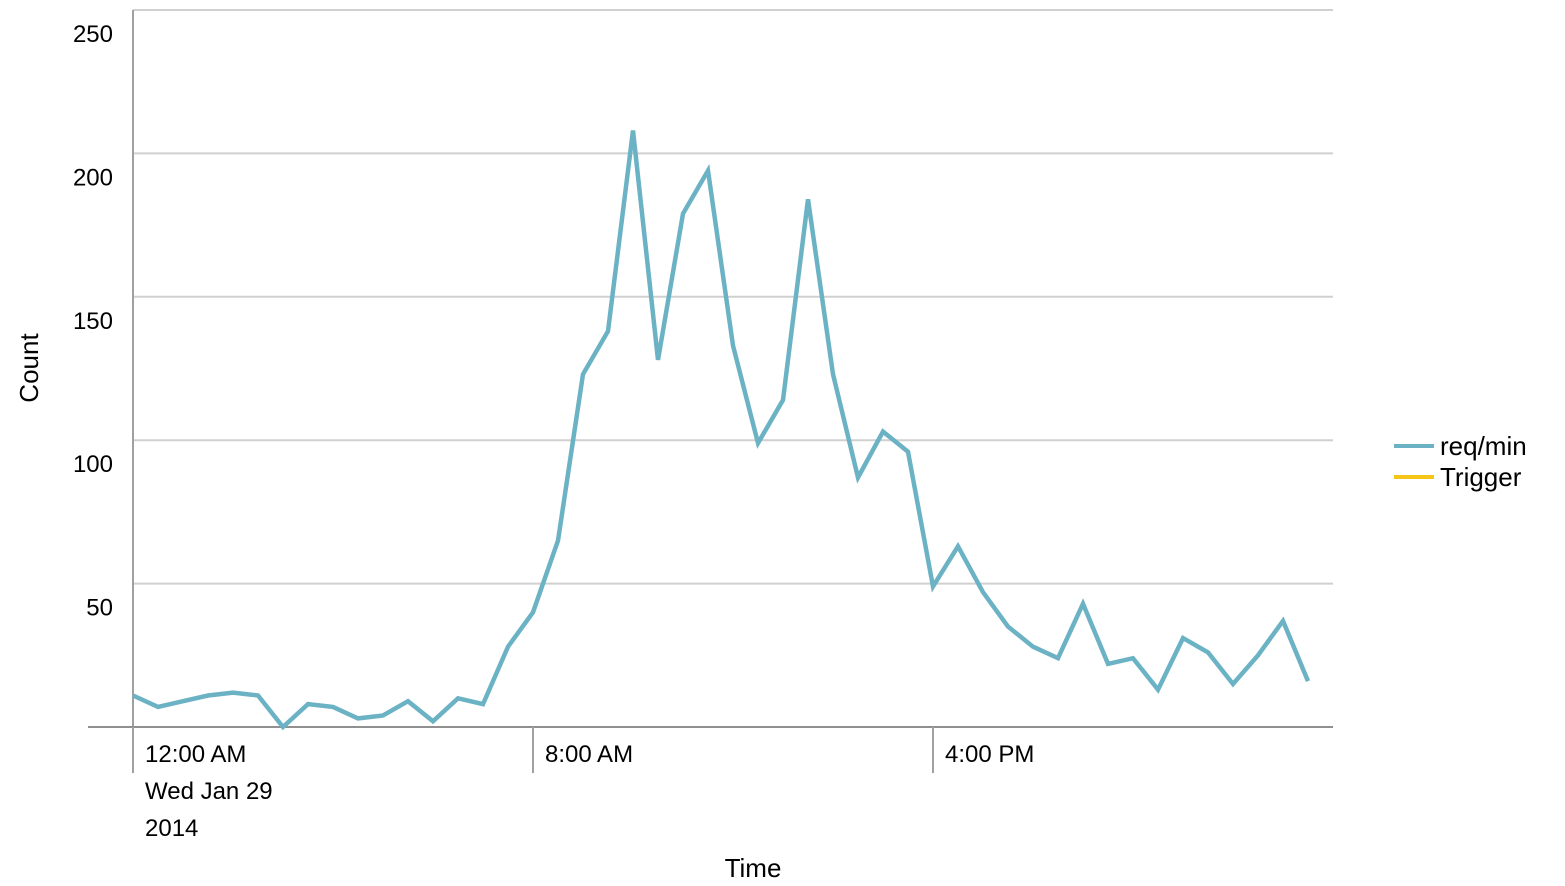 Image resolution: width=1565 pixels, height=886 pixels. Describe the element at coordinates (195, 754) in the screenshot. I see `x-tick-label: 12:00 AM` at that location.